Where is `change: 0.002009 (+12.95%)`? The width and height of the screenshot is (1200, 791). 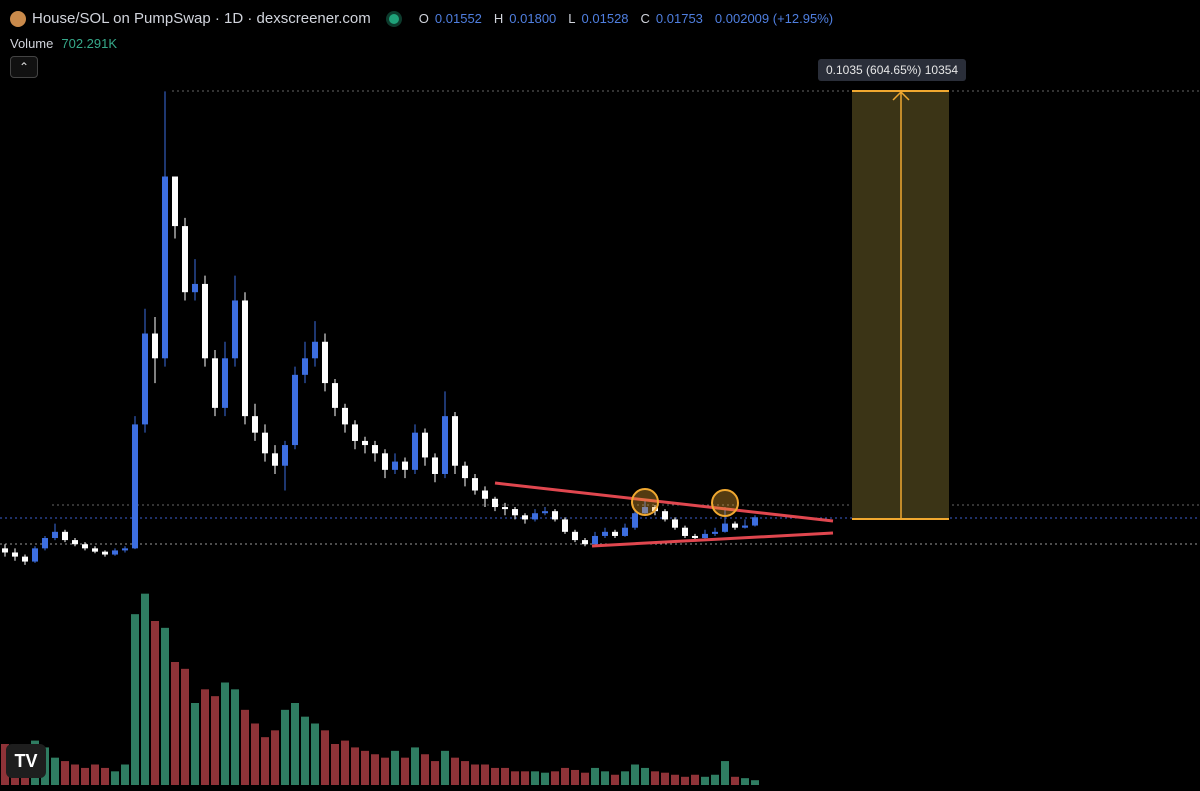 change: 0.002009 (+12.95%) is located at coordinates (774, 18).